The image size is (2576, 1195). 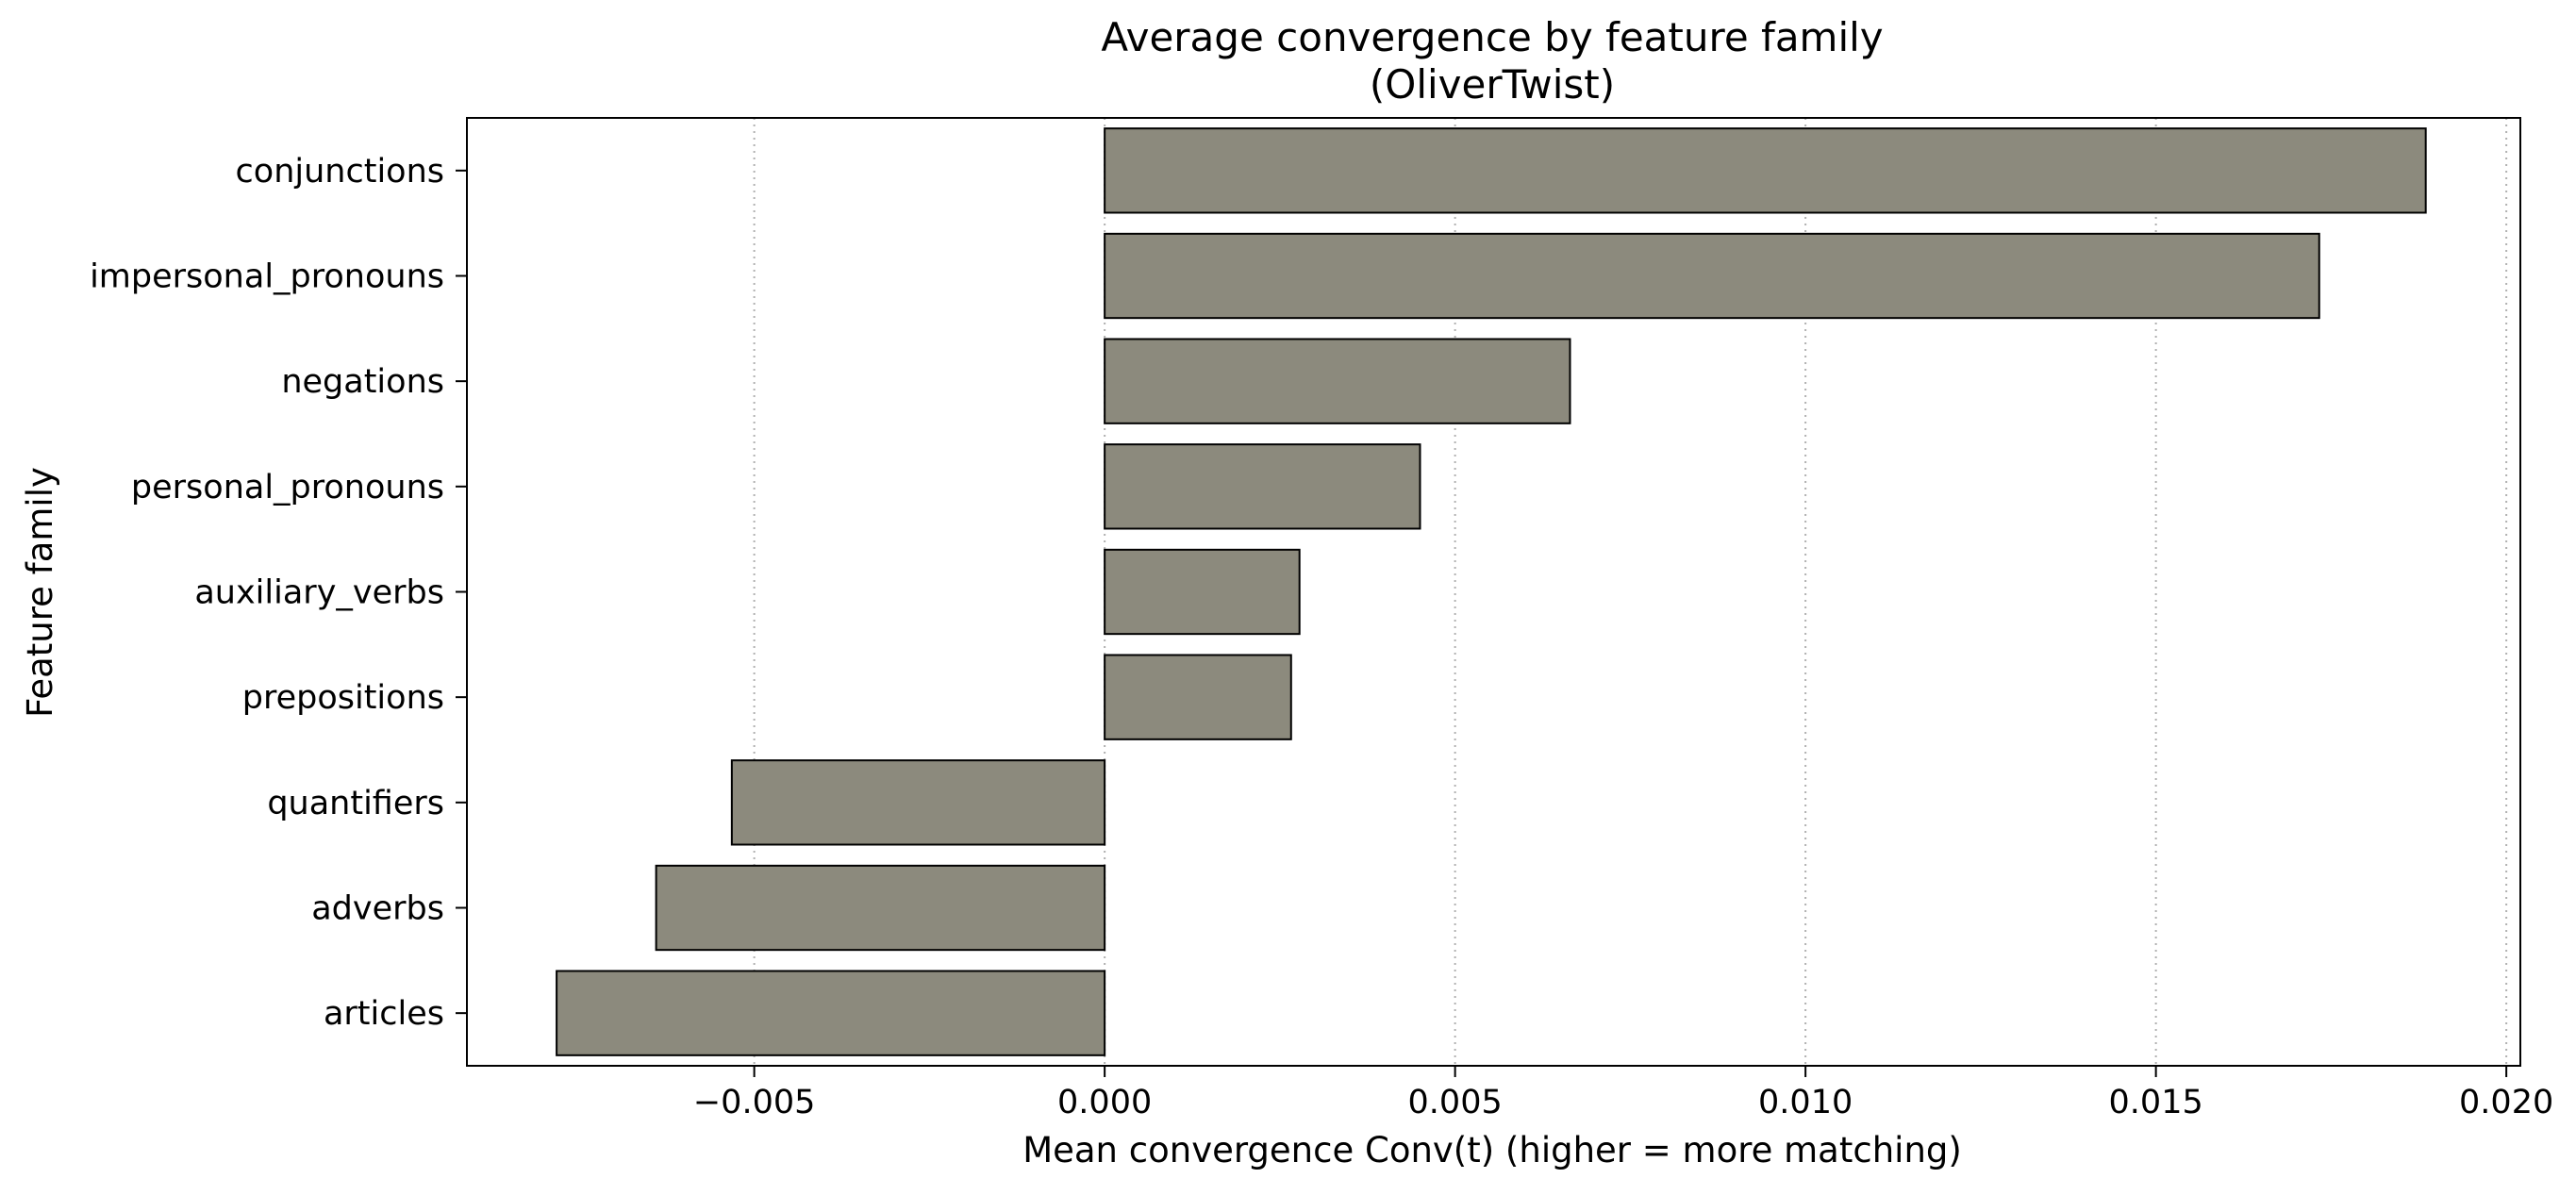 What do you see at coordinates (267, 277) in the screenshot?
I see `y-tick-label: impersonal_pronouns` at bounding box center [267, 277].